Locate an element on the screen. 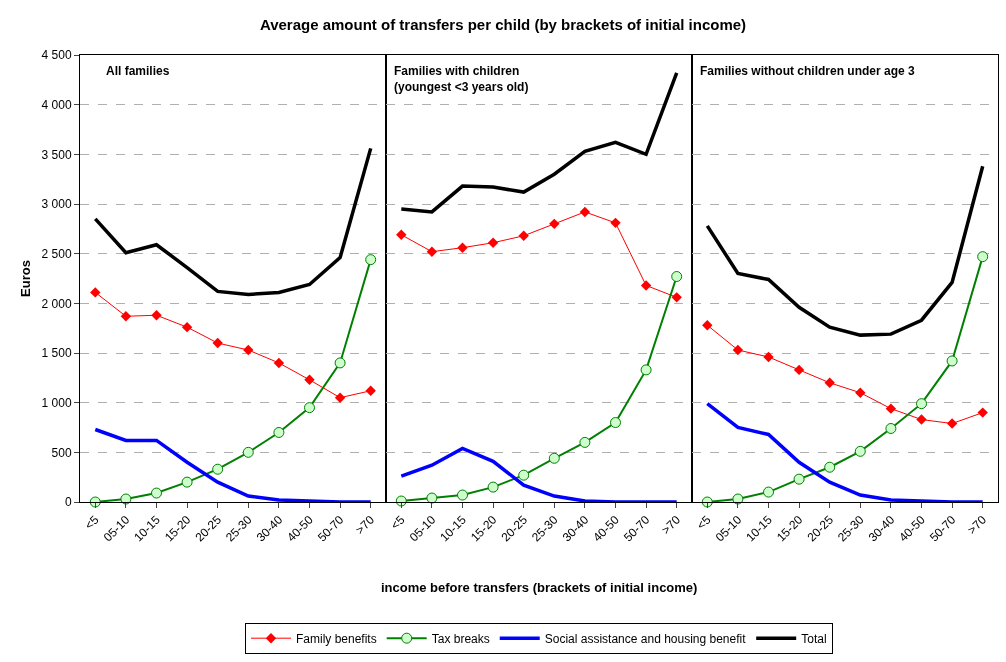 The width and height of the screenshot is (1006, 662). y-tick-label: 4 000 is located at coordinates (56, 104).